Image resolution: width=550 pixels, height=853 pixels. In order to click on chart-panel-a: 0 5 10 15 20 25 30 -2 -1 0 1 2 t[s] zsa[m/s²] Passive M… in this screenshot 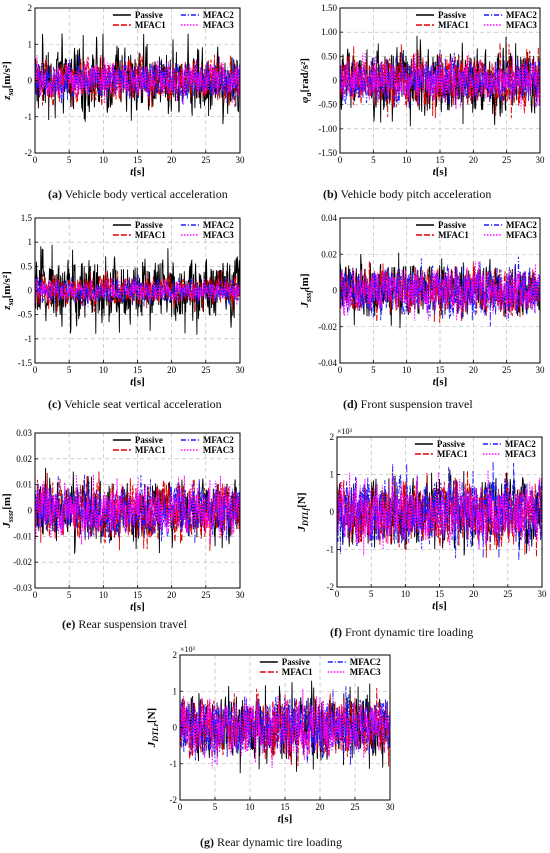, I will do `click(137, 89)`.